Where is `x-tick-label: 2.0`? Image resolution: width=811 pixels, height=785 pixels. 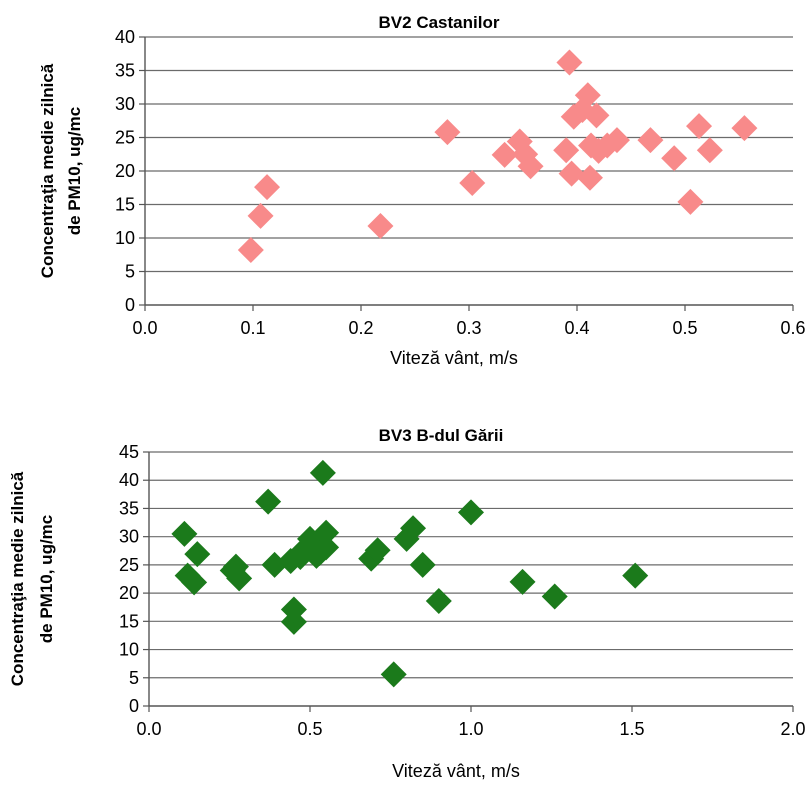 x-tick-label: 2.0 is located at coordinates (792, 729).